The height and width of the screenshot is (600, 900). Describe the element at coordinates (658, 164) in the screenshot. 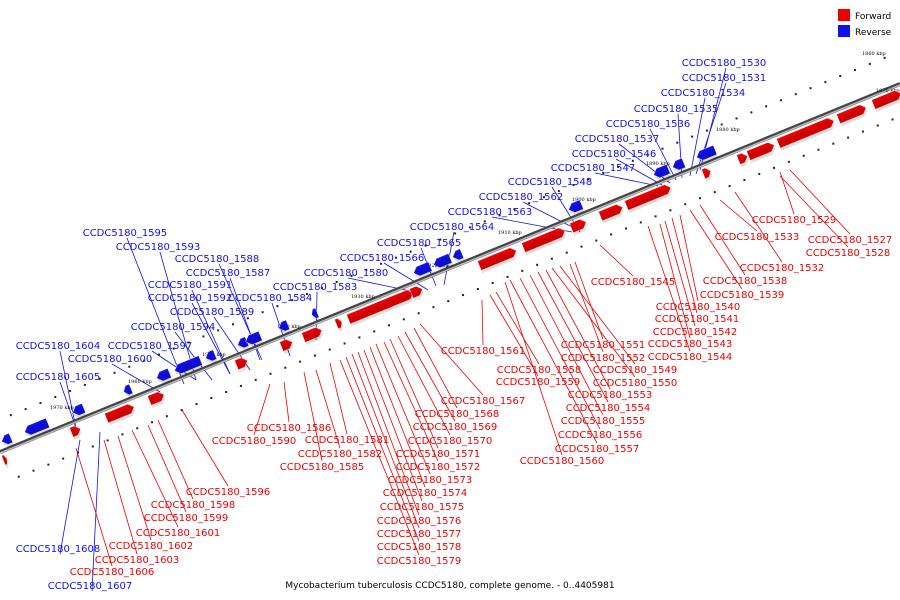

I see `kbp-tick-label: 1890 kbp` at that location.